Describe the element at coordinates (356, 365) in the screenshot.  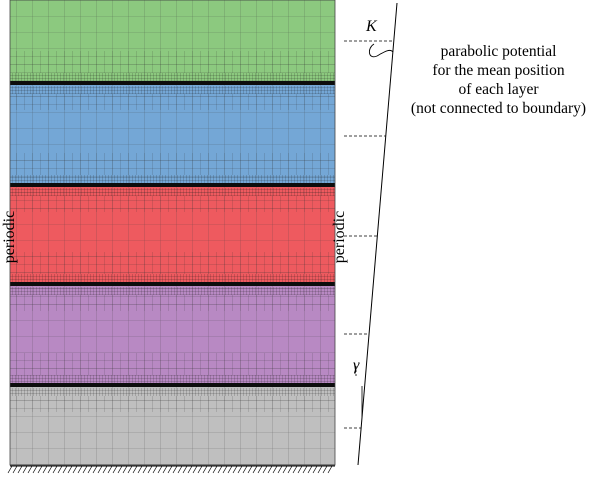
I see `gamma-symbol: γ` at that location.